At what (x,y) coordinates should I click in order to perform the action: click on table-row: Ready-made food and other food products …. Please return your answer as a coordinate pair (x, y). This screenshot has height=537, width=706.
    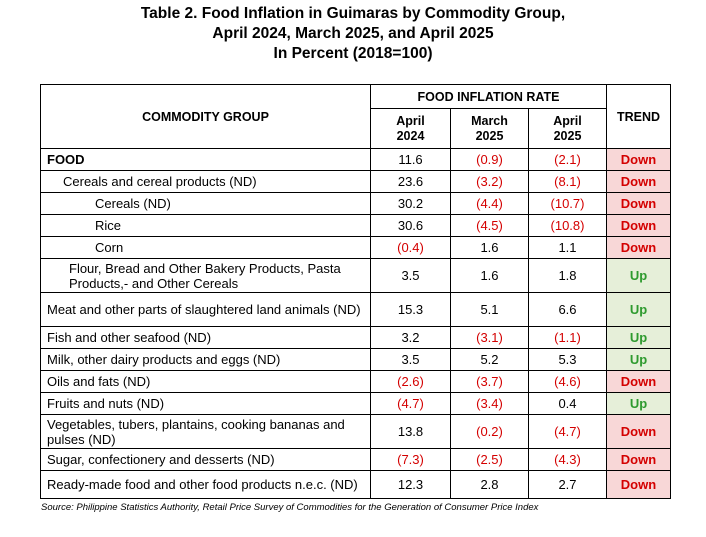
    Looking at the image, I should click on (355, 484).